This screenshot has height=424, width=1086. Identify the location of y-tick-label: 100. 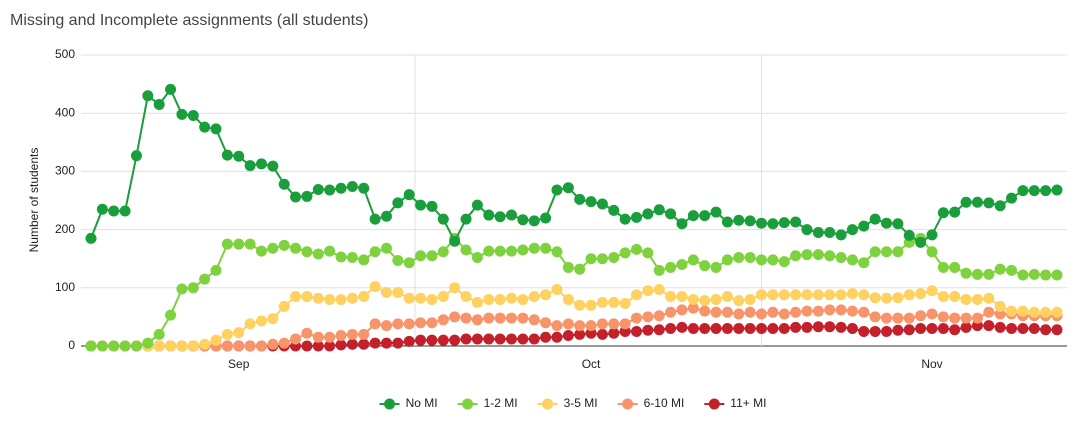
(65, 287).